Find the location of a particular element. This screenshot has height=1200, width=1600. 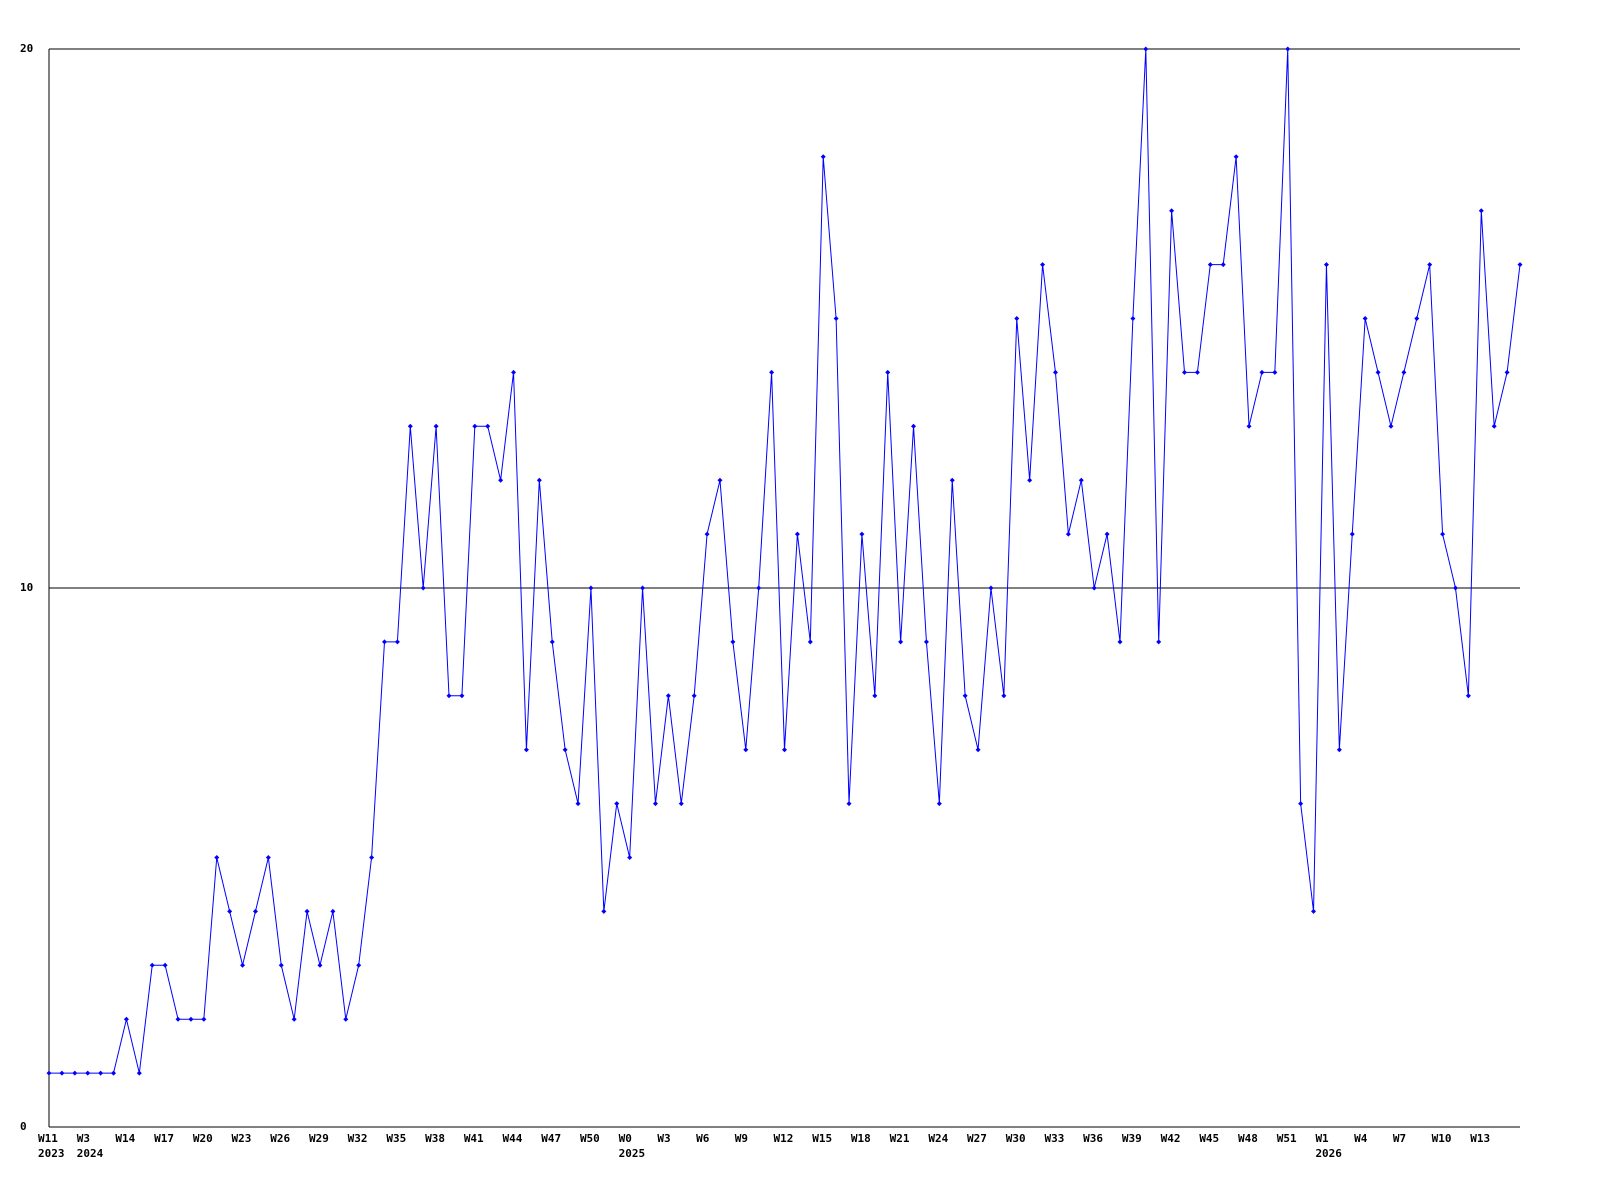

x-tick-label: W6 is located at coordinates (703, 1138).